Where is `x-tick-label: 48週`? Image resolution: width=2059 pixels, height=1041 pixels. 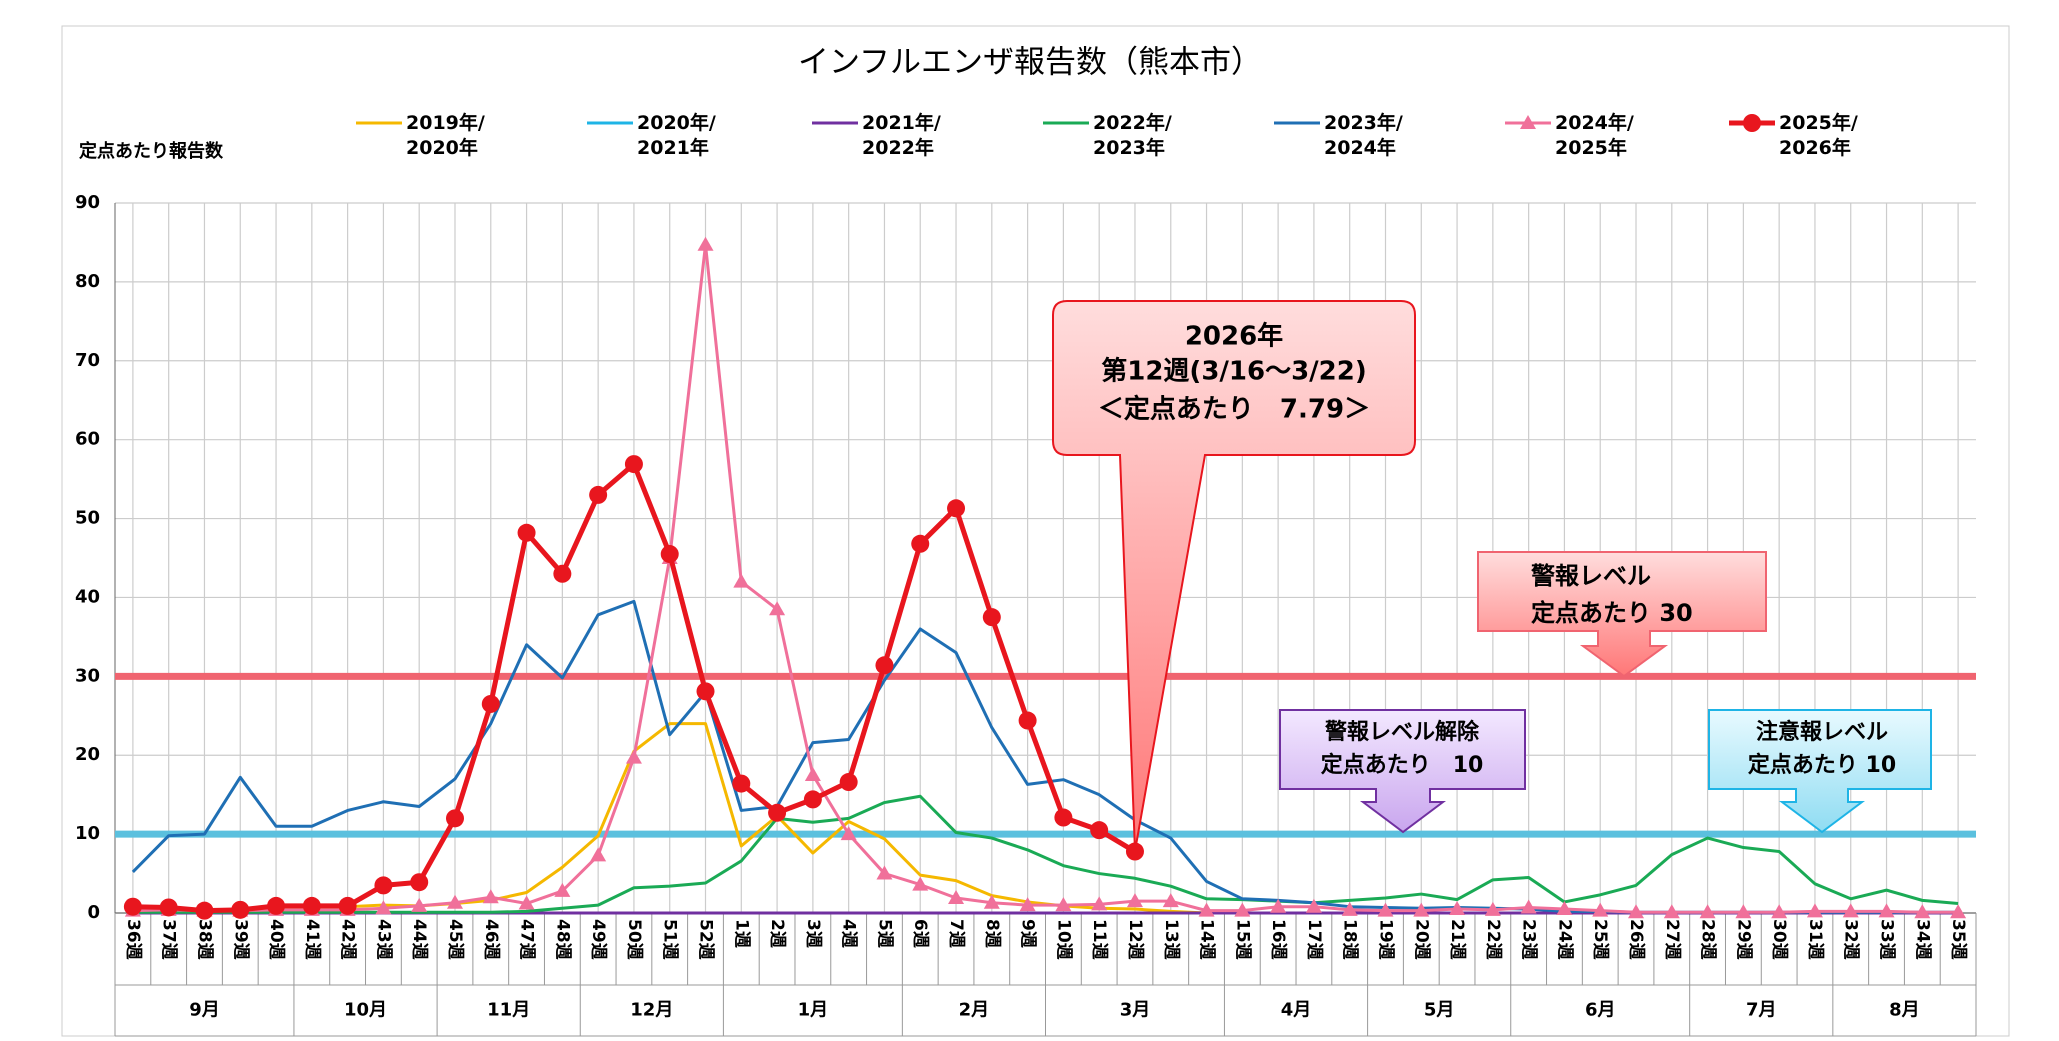 x-tick-label: 48週 is located at coordinates (562, 939).